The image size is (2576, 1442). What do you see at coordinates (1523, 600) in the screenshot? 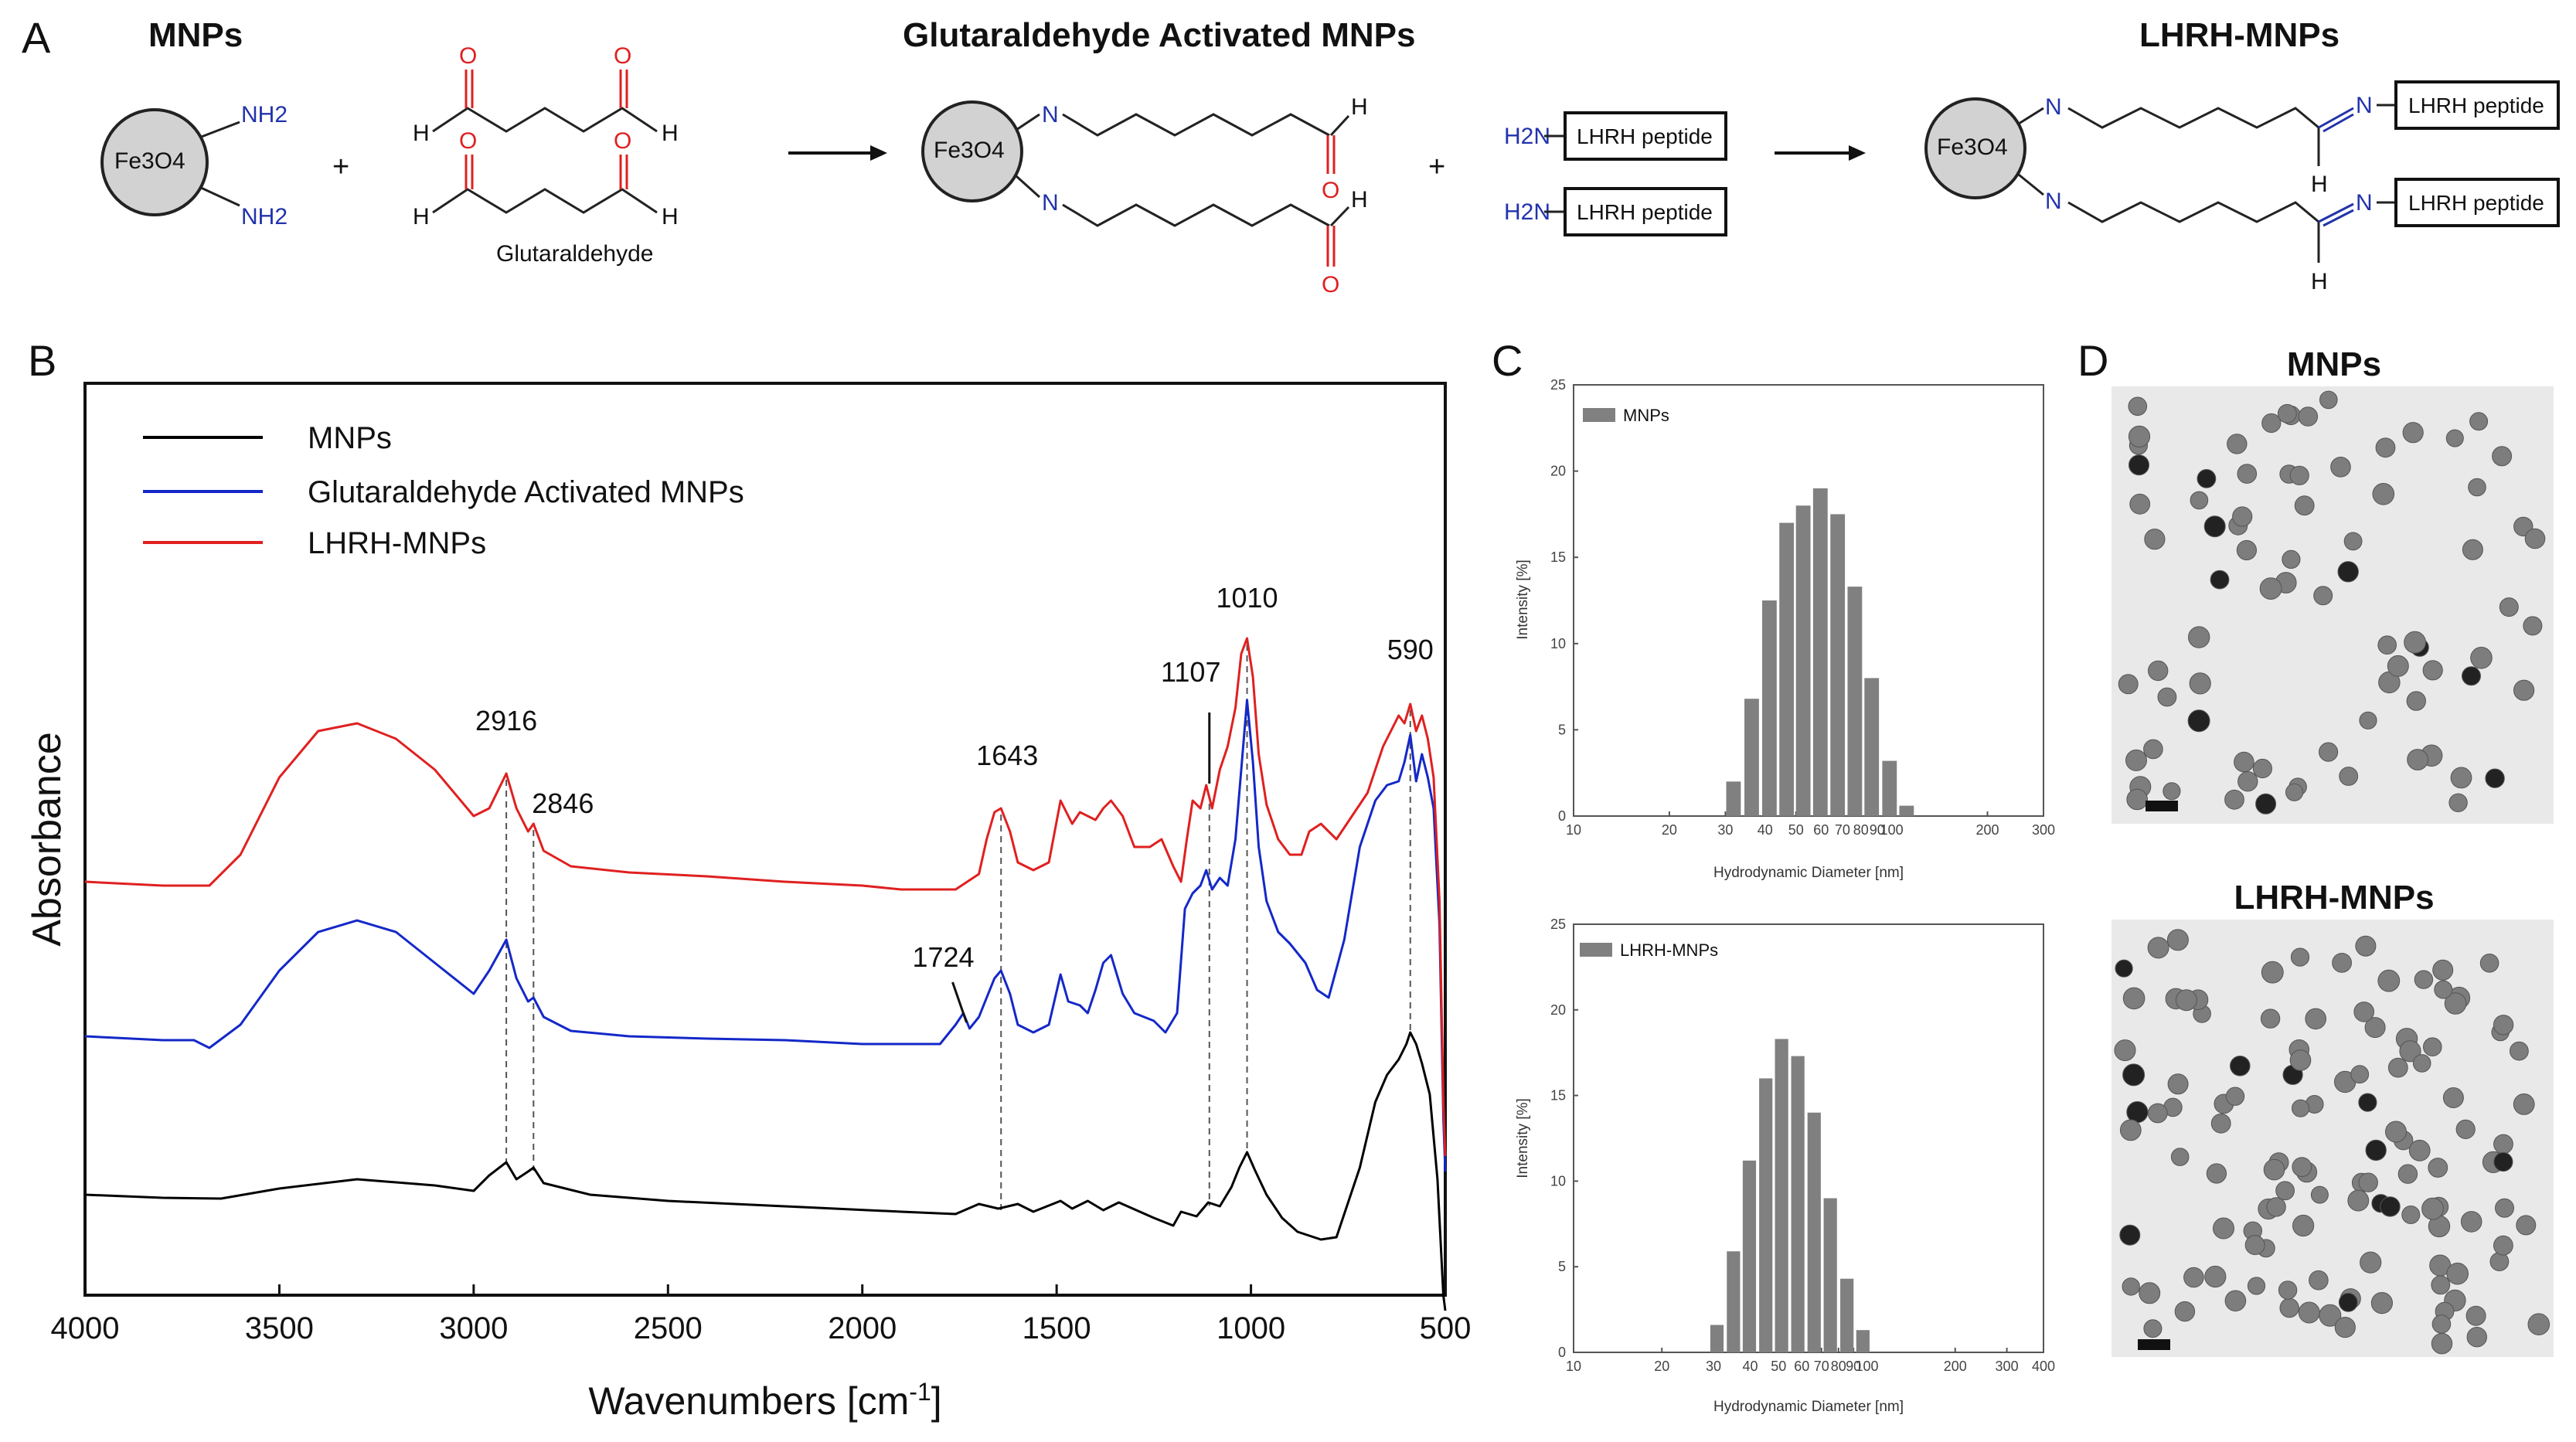
I see `dls-y-label-mnps: Intensity [%]` at bounding box center [1523, 600].